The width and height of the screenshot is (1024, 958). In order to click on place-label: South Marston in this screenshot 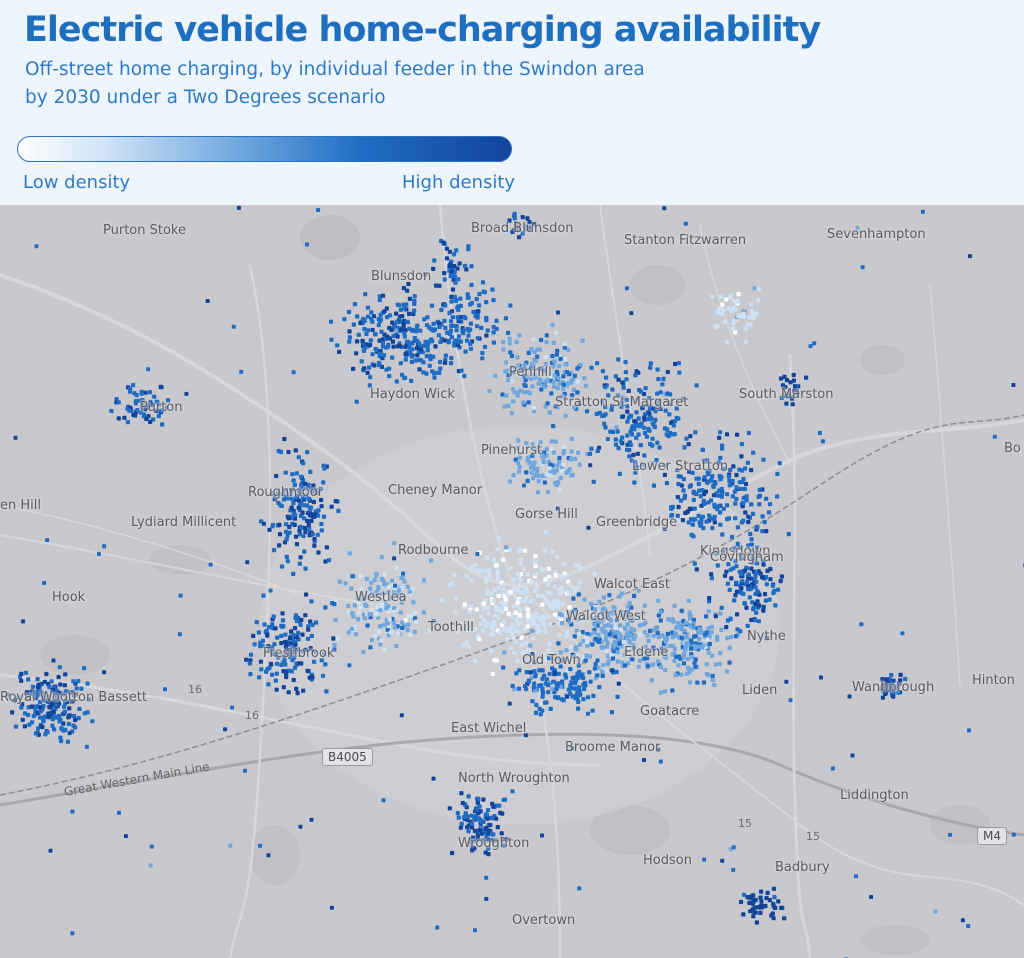, I will do `click(786, 394)`.